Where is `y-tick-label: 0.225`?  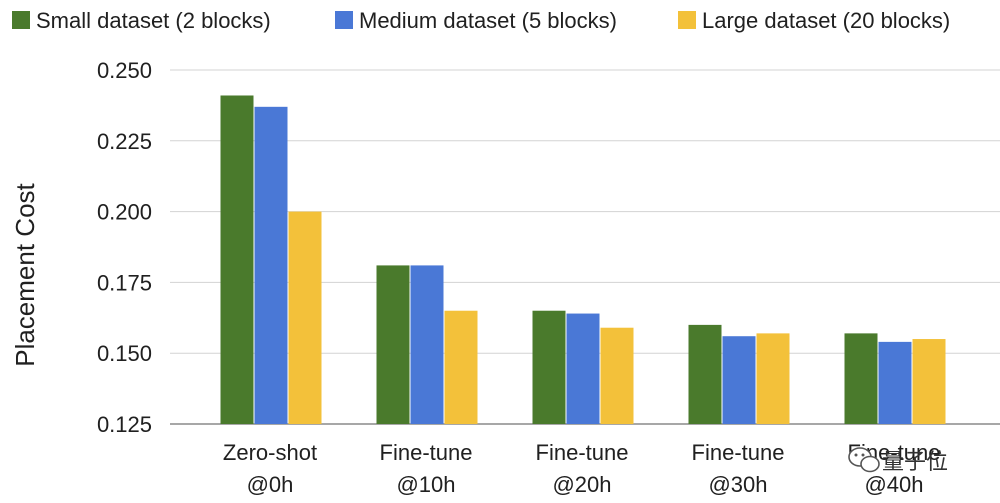 y-tick-label: 0.225 is located at coordinates (124, 141).